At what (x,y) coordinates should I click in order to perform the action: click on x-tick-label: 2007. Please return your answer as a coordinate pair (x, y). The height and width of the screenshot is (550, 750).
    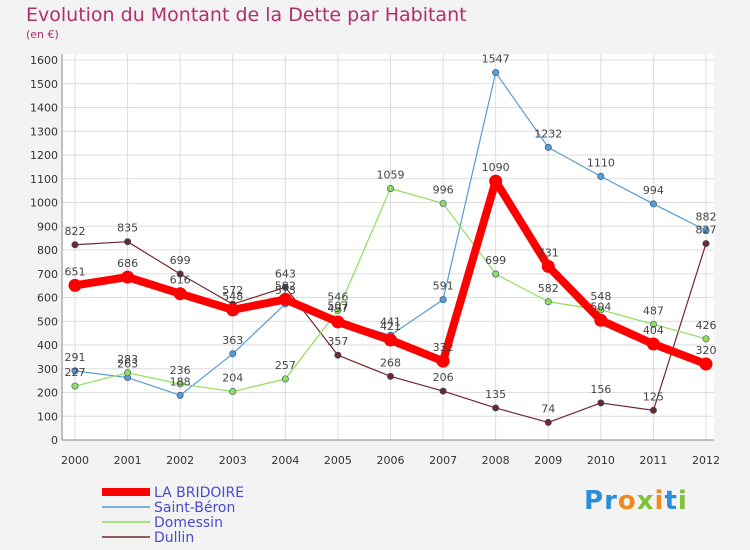
    Looking at the image, I should click on (443, 460).